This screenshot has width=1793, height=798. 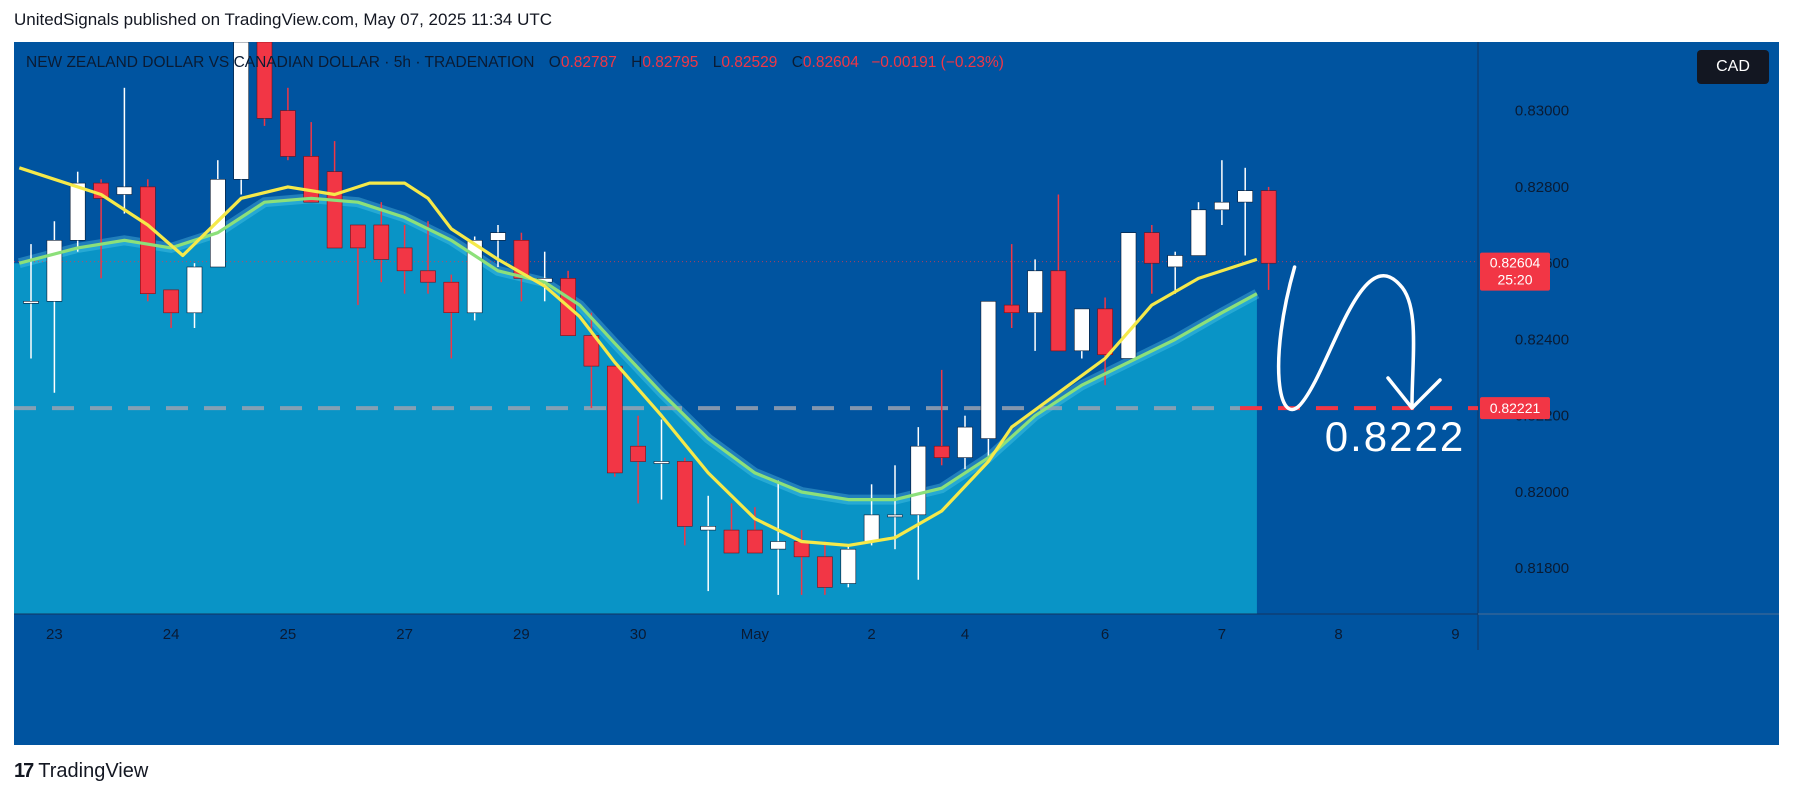 I want to click on x-tick-label: 8, so click(x=1338, y=634).